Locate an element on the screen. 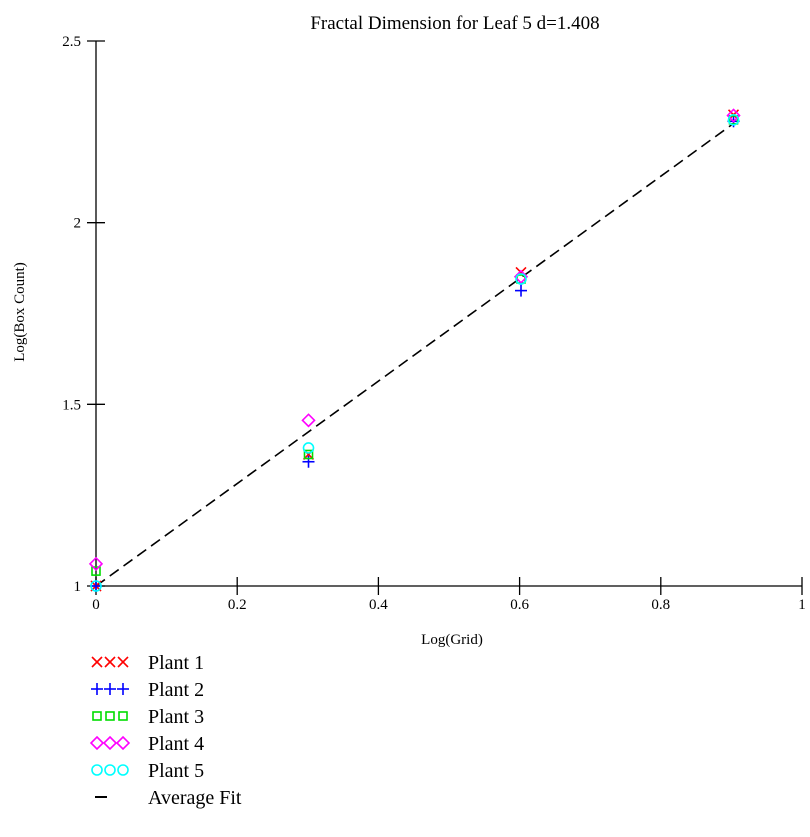 The image size is (810, 837). x-tick-label: 0.6 is located at coordinates (519, 605).